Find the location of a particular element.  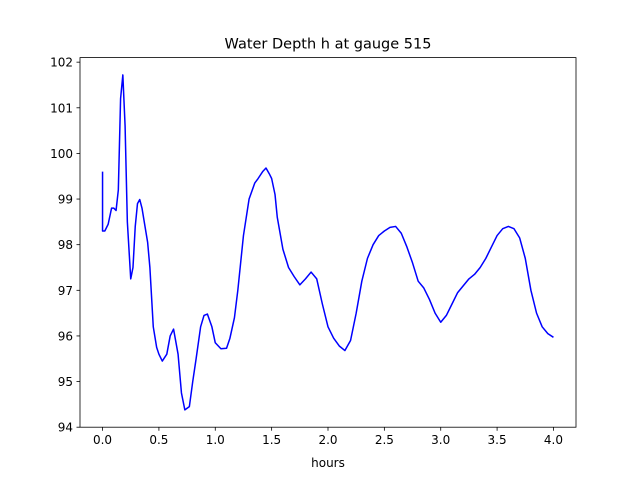

y-tick-label: 95 is located at coordinates (65, 382).